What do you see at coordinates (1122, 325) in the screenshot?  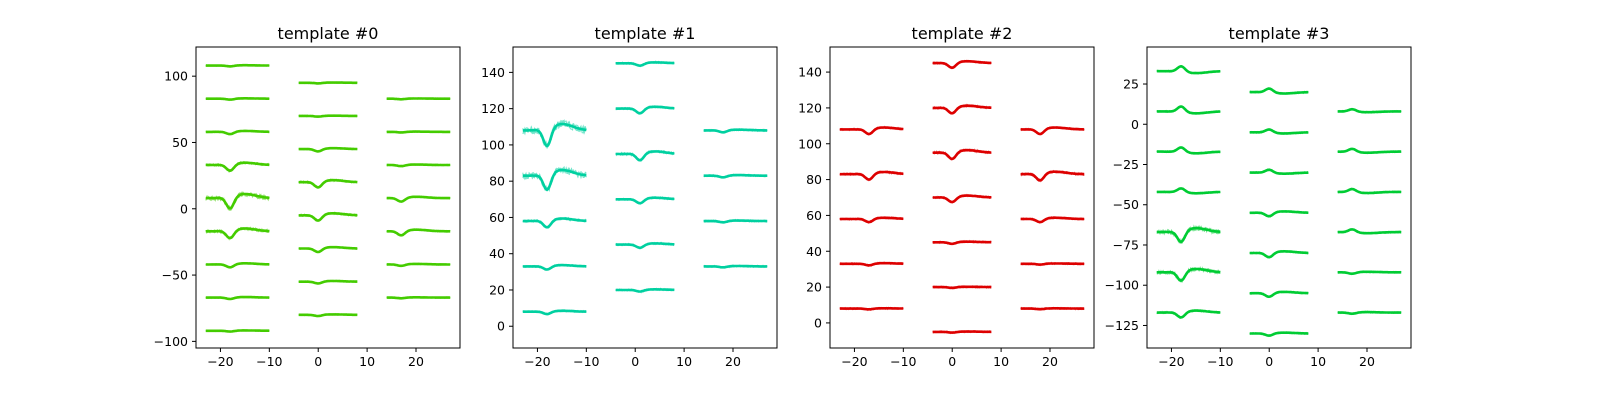 I see `y-tick-label: −125` at bounding box center [1122, 325].